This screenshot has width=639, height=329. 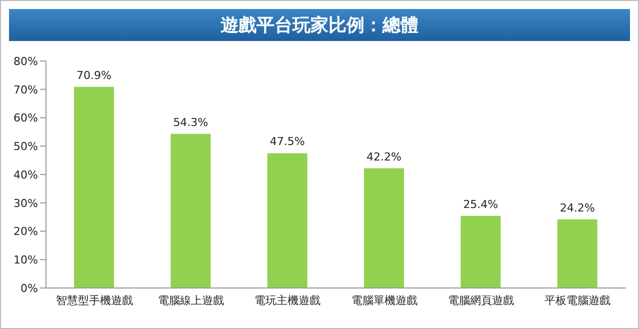 What do you see at coordinates (26, 61) in the screenshot?
I see `y-tick-label: 80%` at bounding box center [26, 61].